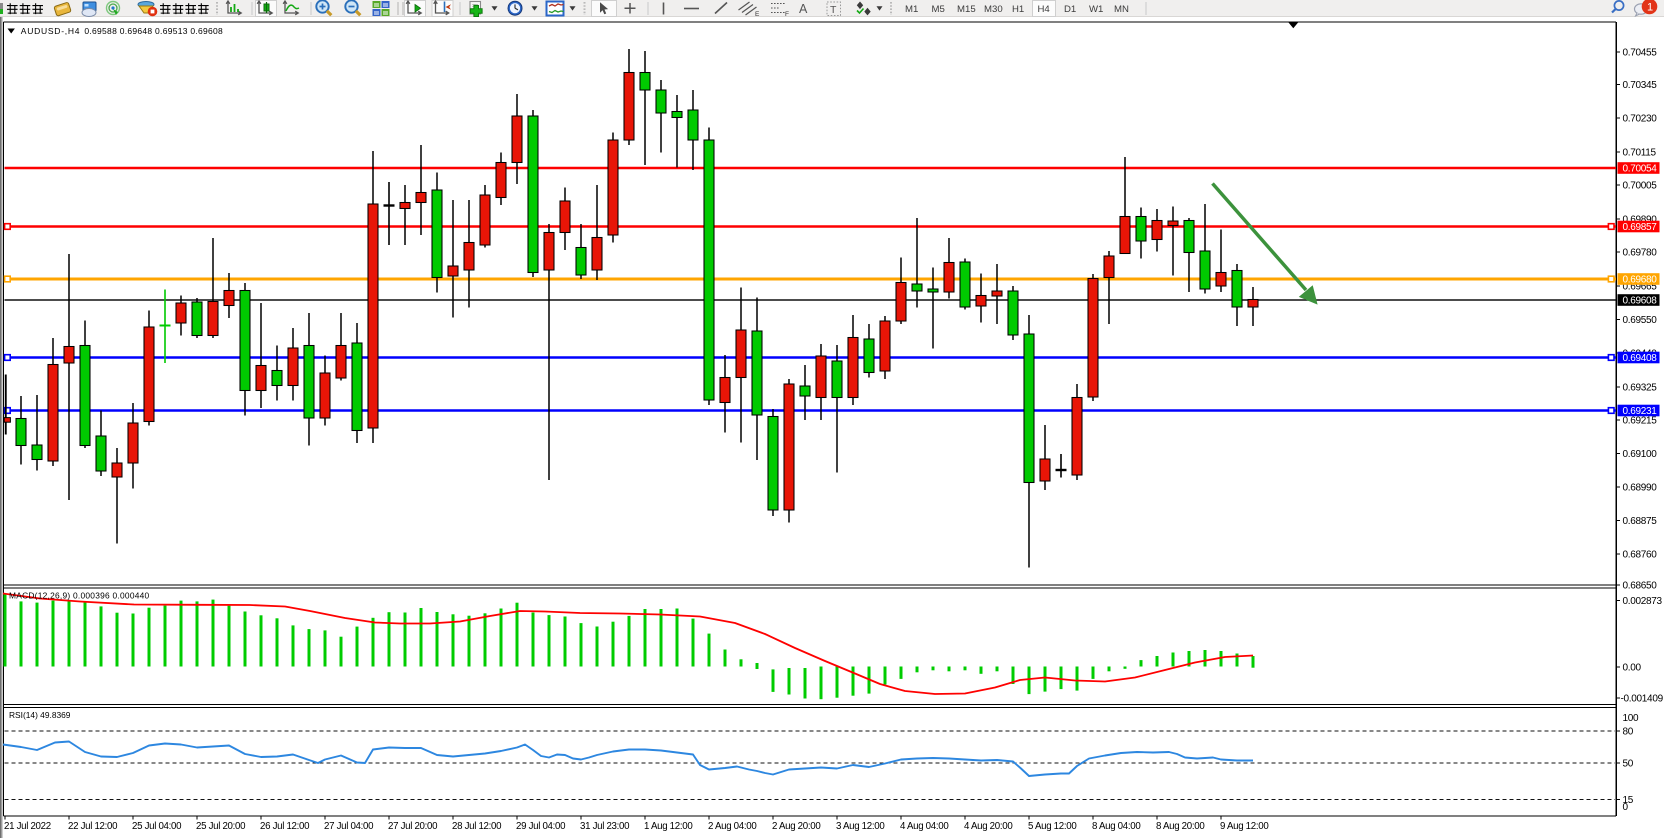  Describe the element at coordinates (1640, 421) in the screenshot. I see `svg-text: 0.69215` at that location.